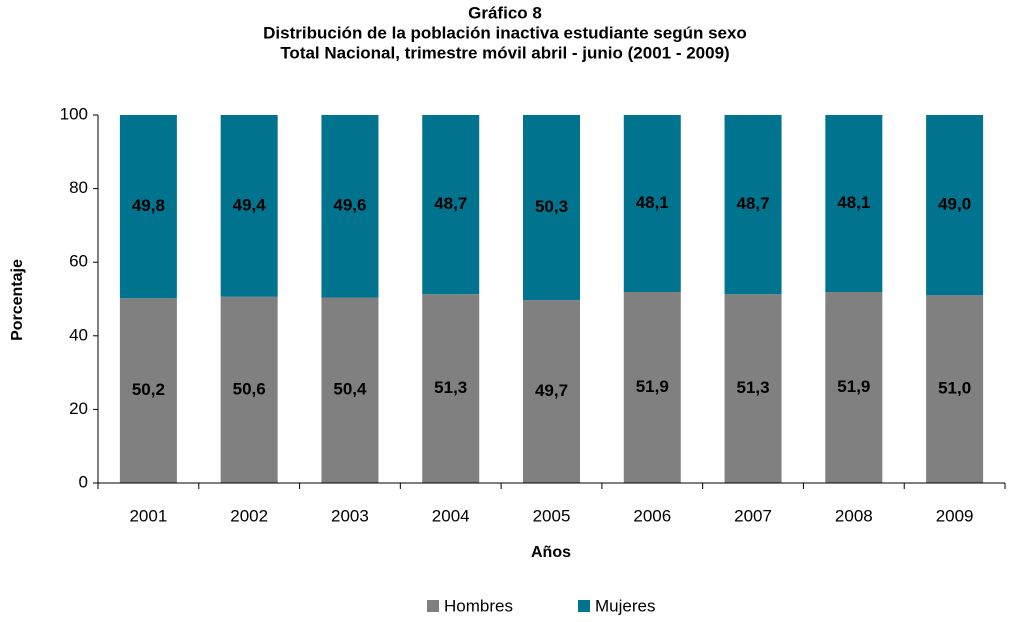 This screenshot has width=1023, height=622. I want to click on data-label: 50,6, so click(249, 388).